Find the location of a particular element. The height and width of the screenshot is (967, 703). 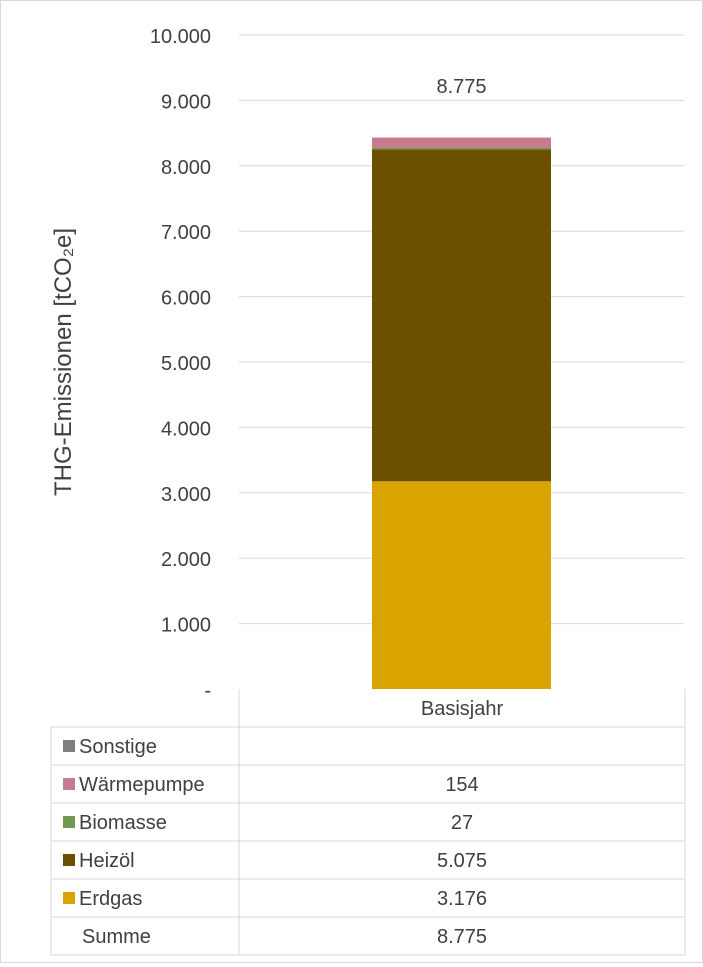

y-tick-label: 5.000 is located at coordinates (186, 364).